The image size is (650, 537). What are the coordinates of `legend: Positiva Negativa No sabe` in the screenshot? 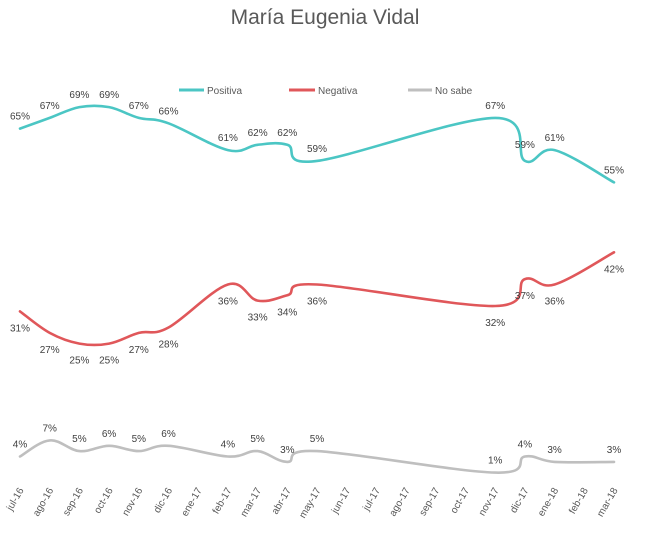 It's located at (326, 91).